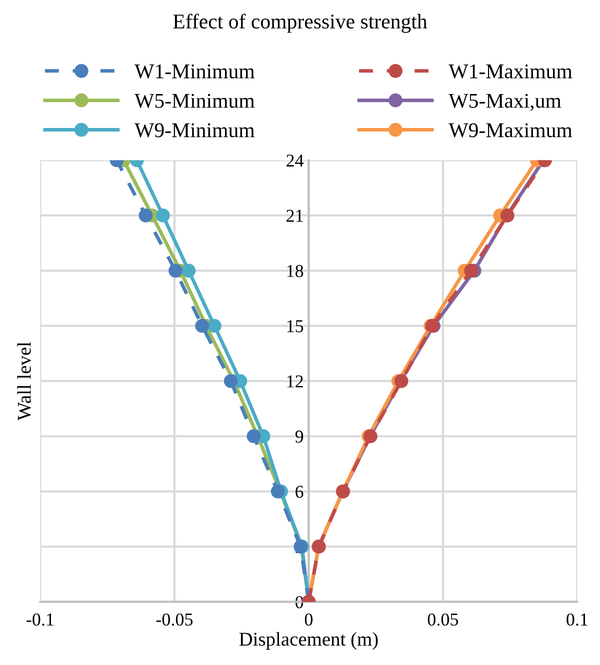  Describe the element at coordinates (24, 381) in the screenshot. I see `y-axis-title: Wall level` at that location.